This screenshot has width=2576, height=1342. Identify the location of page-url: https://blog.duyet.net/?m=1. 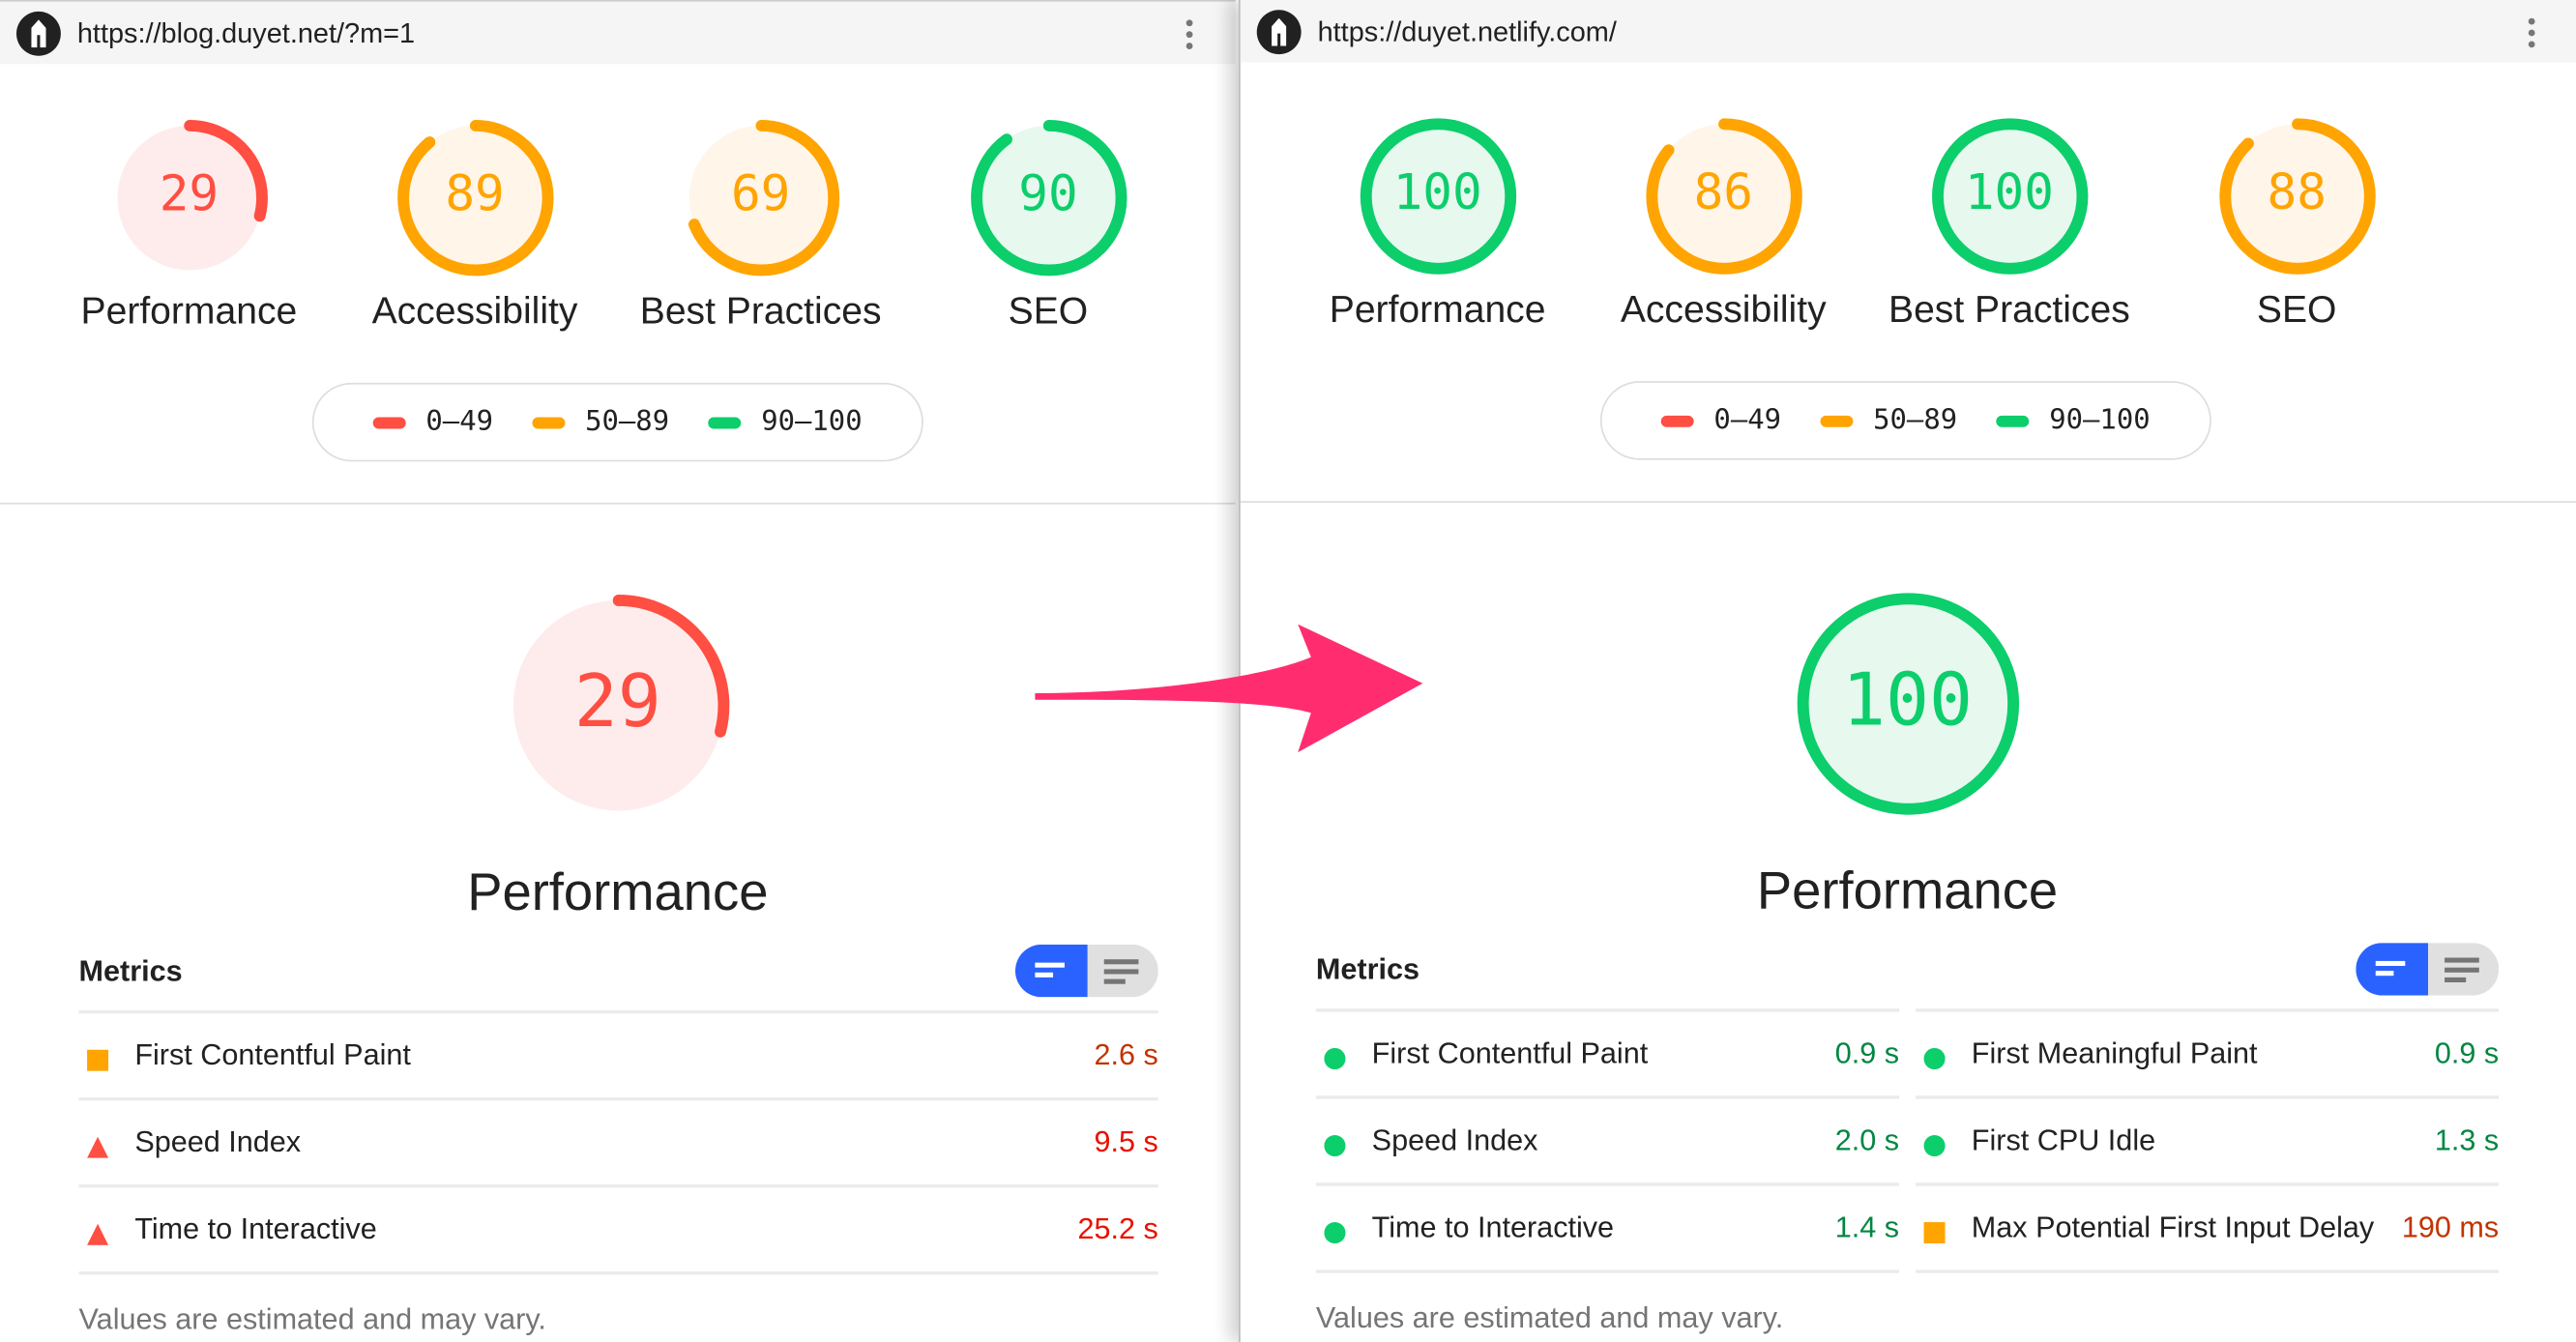
(246, 33).